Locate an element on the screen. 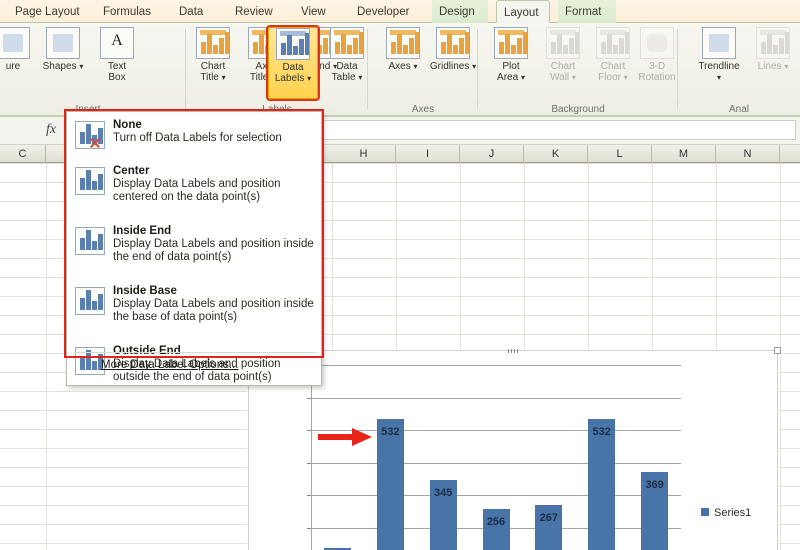  menu-item-none: None Turn off Data Labels for selection is located at coordinates (195, 132).